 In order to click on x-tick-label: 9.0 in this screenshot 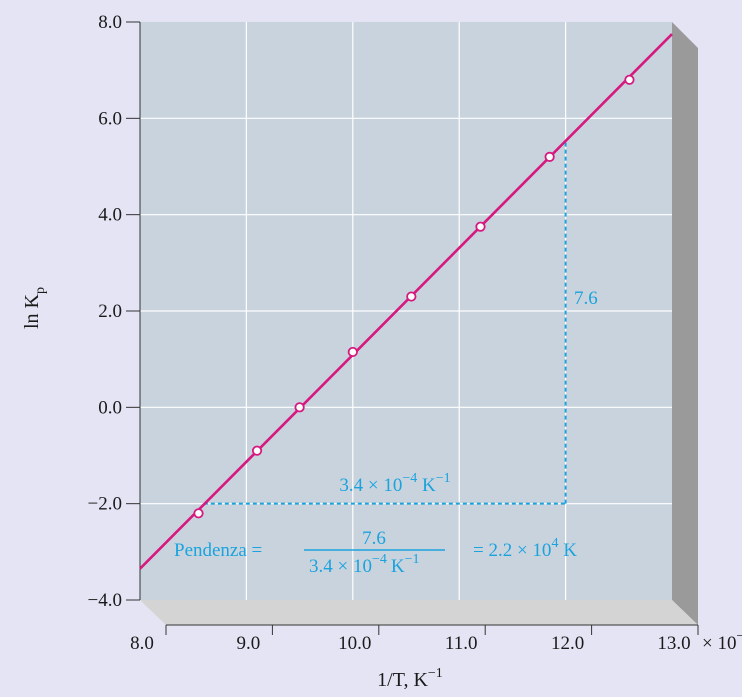, I will do `click(249, 643)`.